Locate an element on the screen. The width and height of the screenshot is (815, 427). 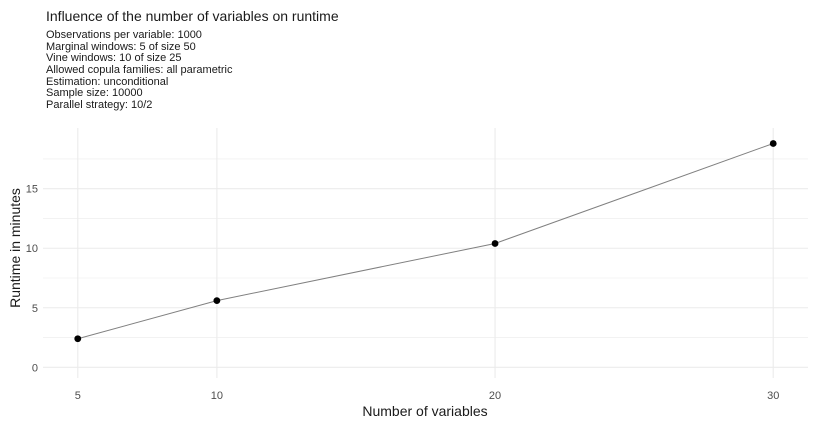
y-axis-title: Runtime in minutes is located at coordinates (15, 248).